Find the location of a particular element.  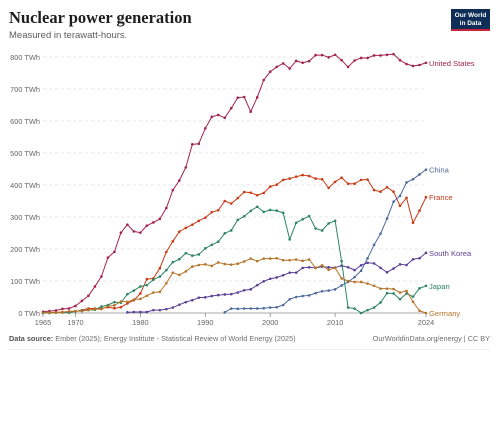

chart-title: Nuclear power generation is located at coordinates (100, 17).